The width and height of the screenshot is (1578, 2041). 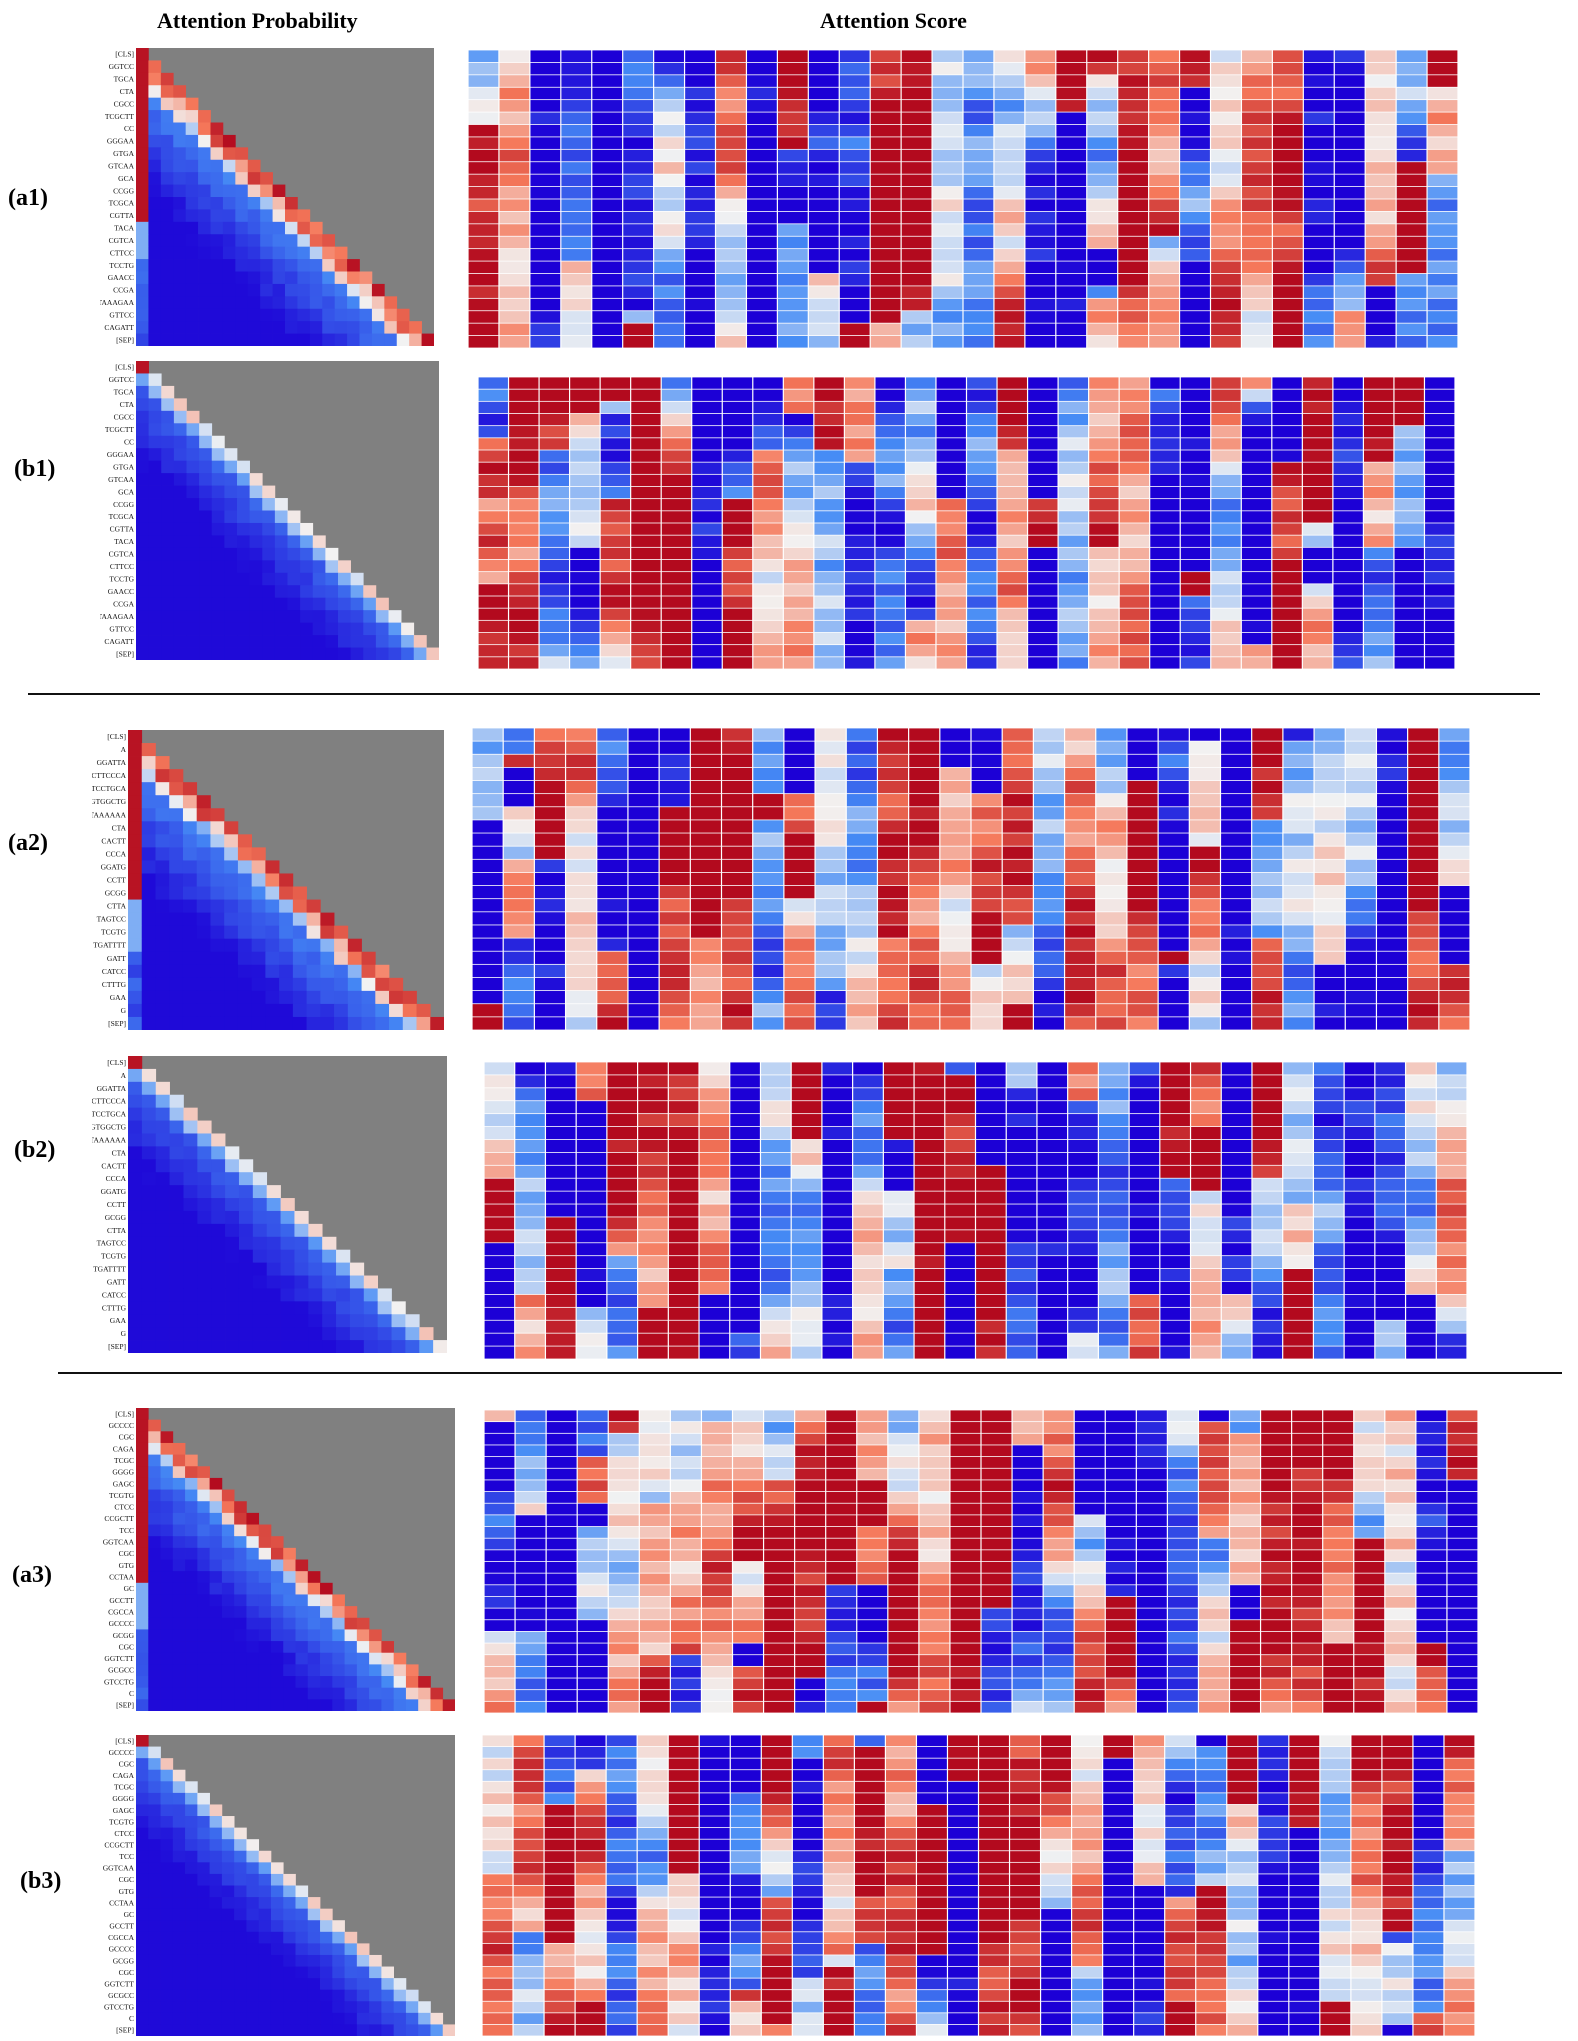 What do you see at coordinates (114, 971) in the screenshot?
I see `token-label: CATCC` at bounding box center [114, 971].